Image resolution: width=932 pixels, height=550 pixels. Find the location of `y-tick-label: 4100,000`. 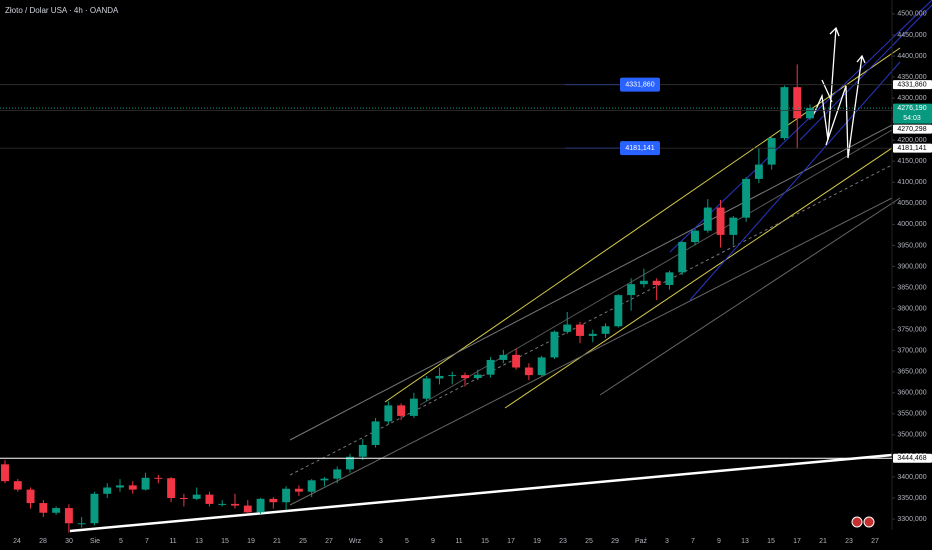

y-tick-label: 4100,000 is located at coordinates (911, 182).